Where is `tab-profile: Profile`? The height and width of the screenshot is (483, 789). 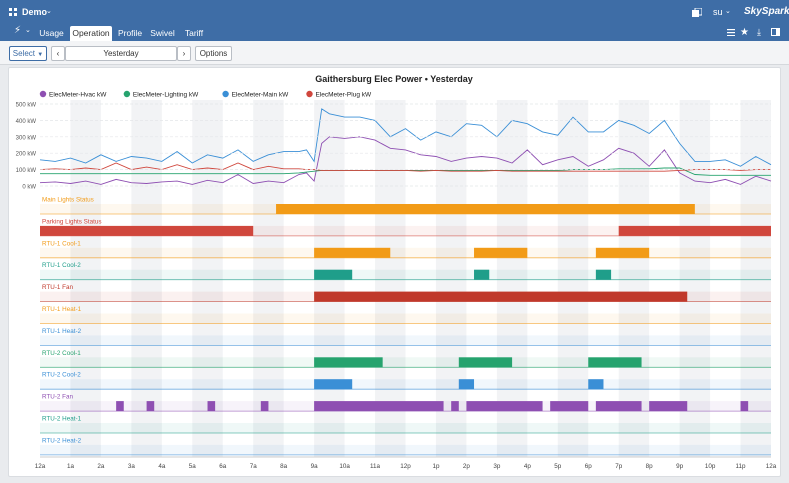
tab-profile: Profile is located at coordinates (130, 33).